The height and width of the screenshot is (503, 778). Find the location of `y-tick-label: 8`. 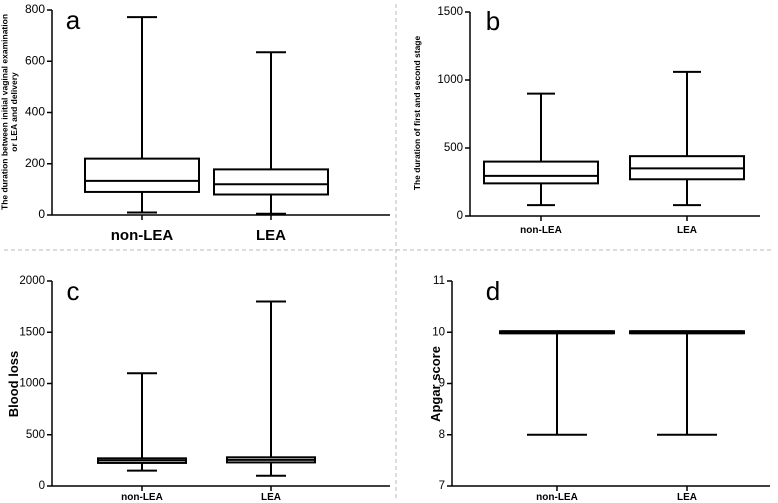

y-tick-label: 8 is located at coordinates (442, 435).